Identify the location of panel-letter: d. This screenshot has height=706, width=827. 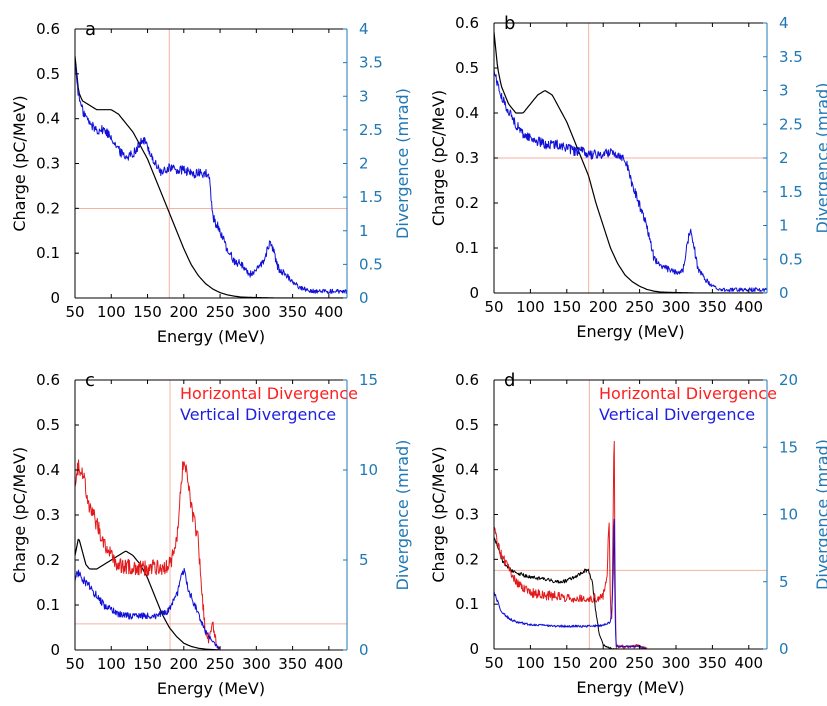
(509, 380).